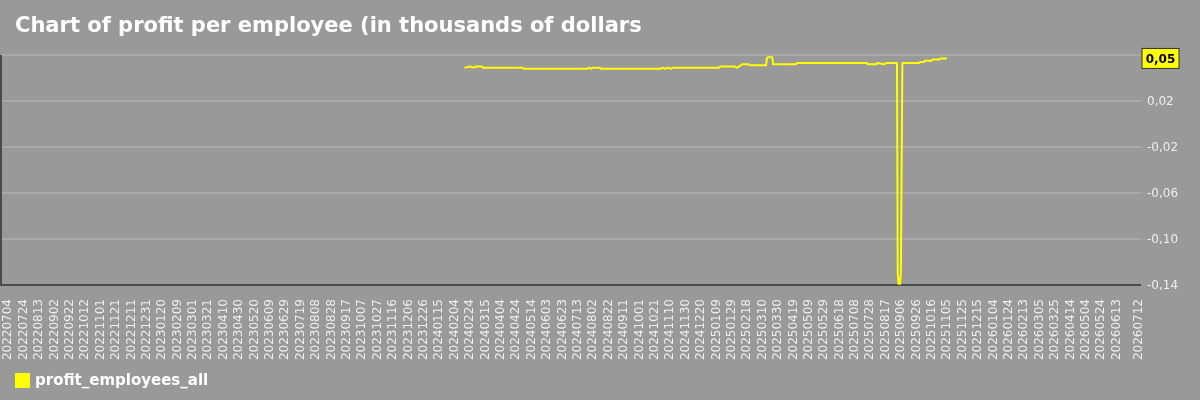 The image size is (1200, 400). What do you see at coordinates (884, 330) in the screenshot?
I see `x-tick-label: 20250817` at bounding box center [884, 330].